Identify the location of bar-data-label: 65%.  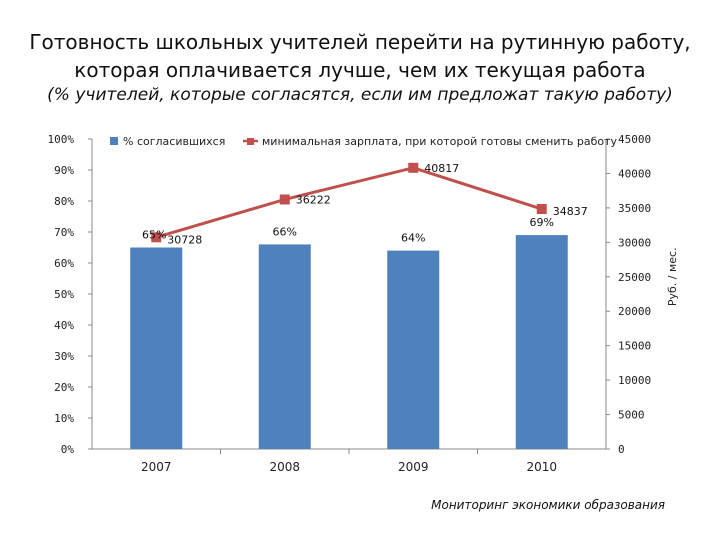
(154, 235).